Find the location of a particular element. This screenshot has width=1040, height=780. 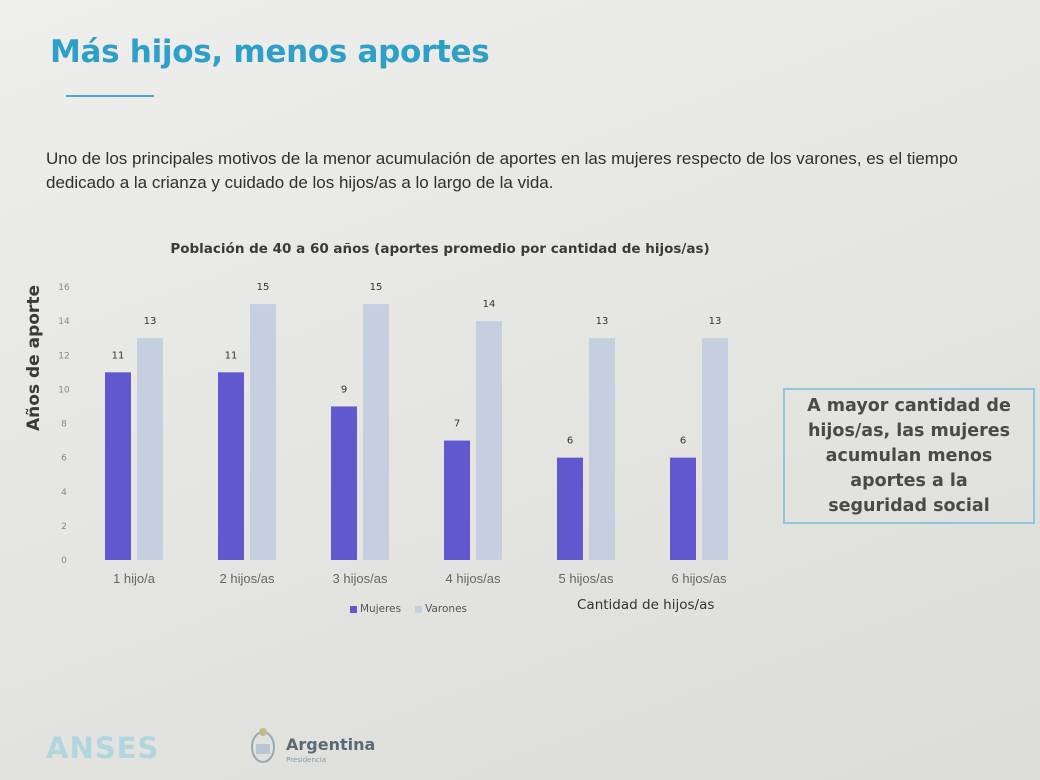

y-tick-label: 2 is located at coordinates (64, 527).